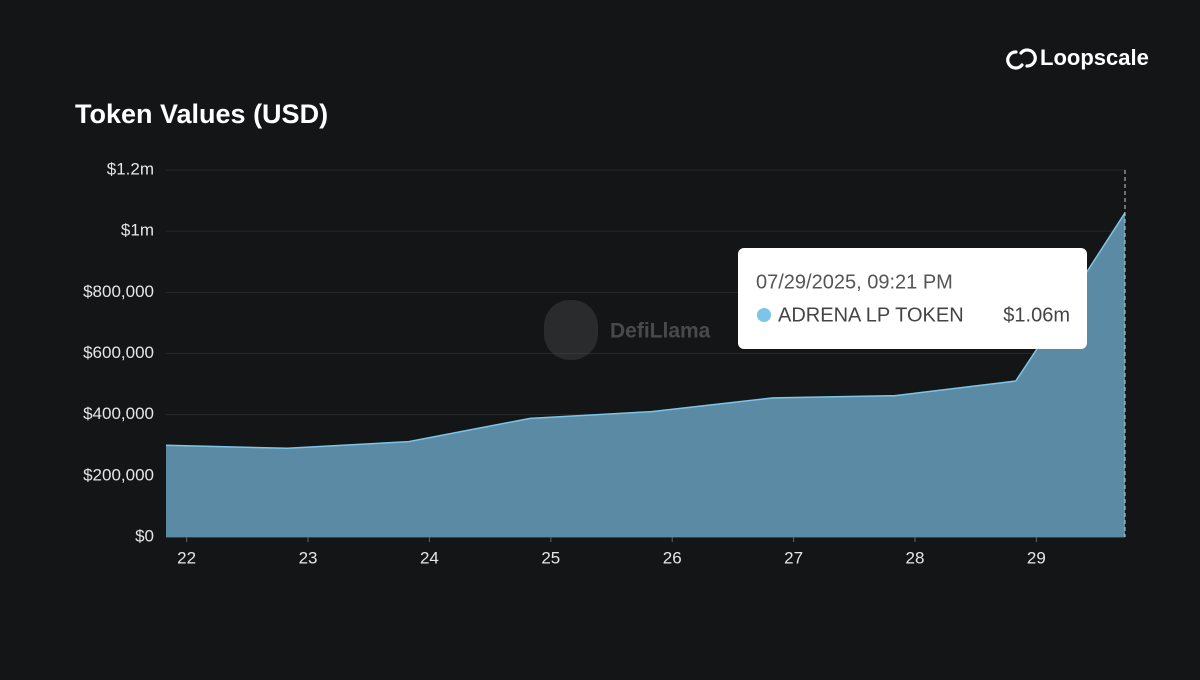 This screenshot has width=1200, height=680. I want to click on x-tick-label: 29, so click(1036, 557).